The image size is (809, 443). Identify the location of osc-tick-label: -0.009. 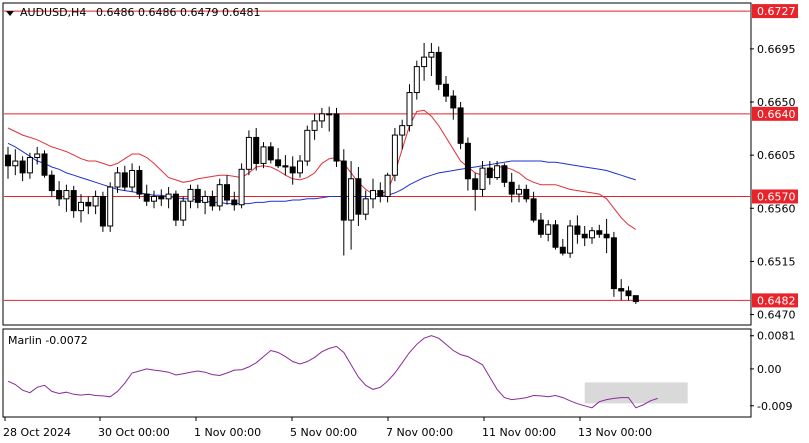
(774, 406).